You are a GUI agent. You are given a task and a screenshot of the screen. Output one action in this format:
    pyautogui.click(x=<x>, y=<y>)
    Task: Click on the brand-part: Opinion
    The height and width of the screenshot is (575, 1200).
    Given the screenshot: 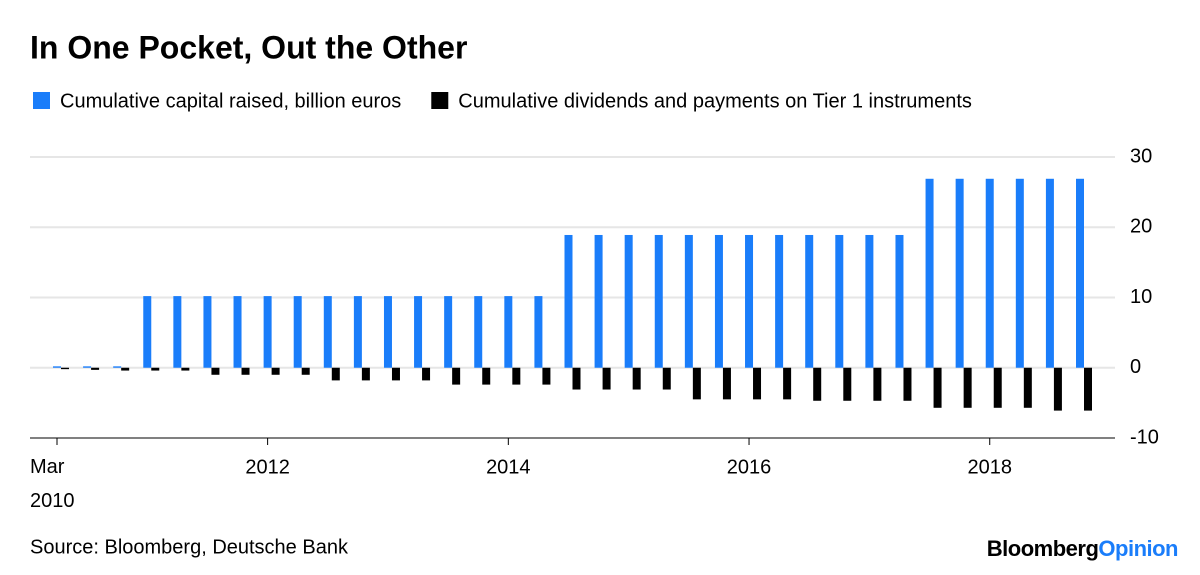 What is the action you would take?
    pyautogui.click(x=1138, y=548)
    